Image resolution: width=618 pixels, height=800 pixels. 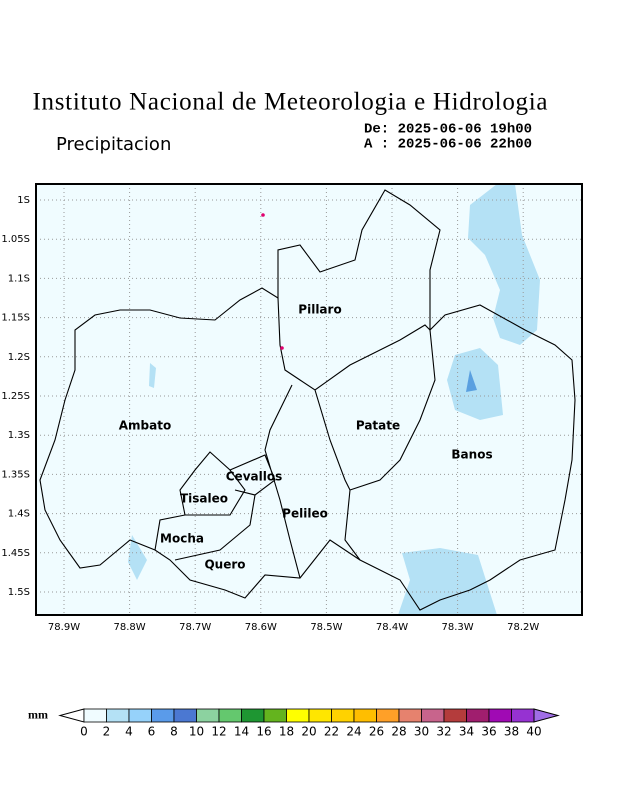 I want to click on colorbar-label: 0, so click(x=84, y=732).